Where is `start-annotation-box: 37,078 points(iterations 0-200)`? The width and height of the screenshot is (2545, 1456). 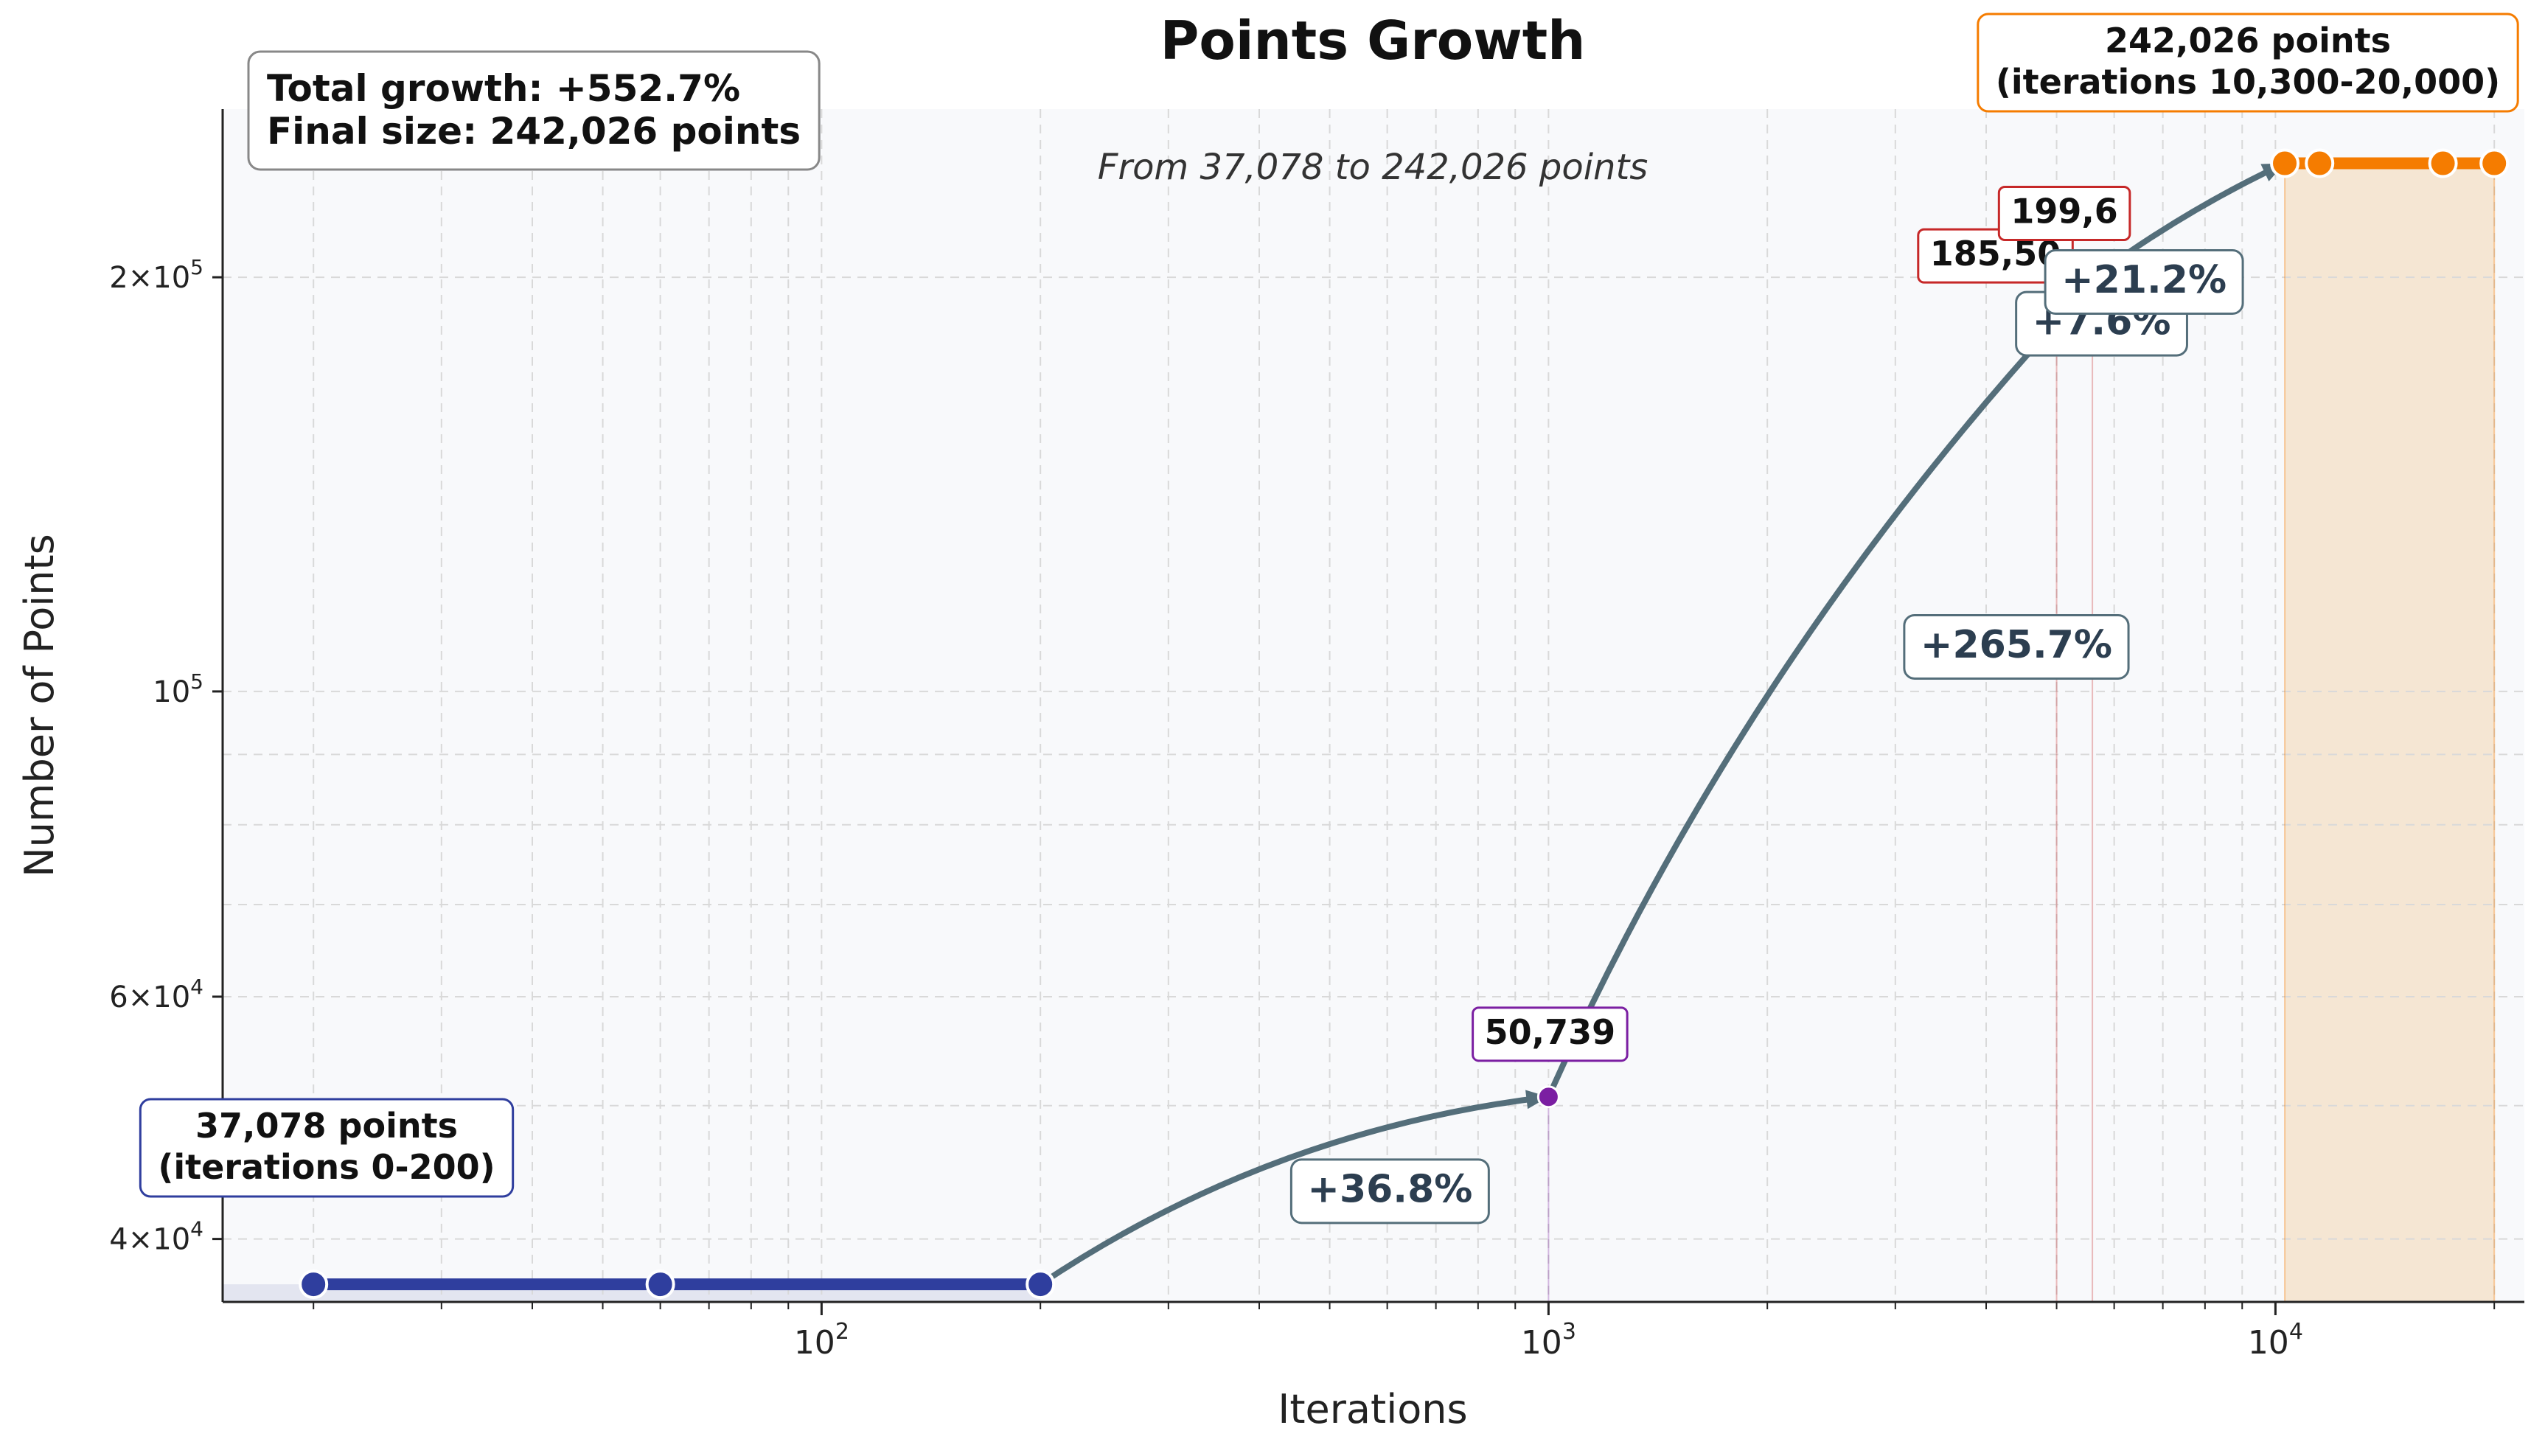 start-annotation-box: 37,078 points(iterations 0-200) is located at coordinates (327, 1148).